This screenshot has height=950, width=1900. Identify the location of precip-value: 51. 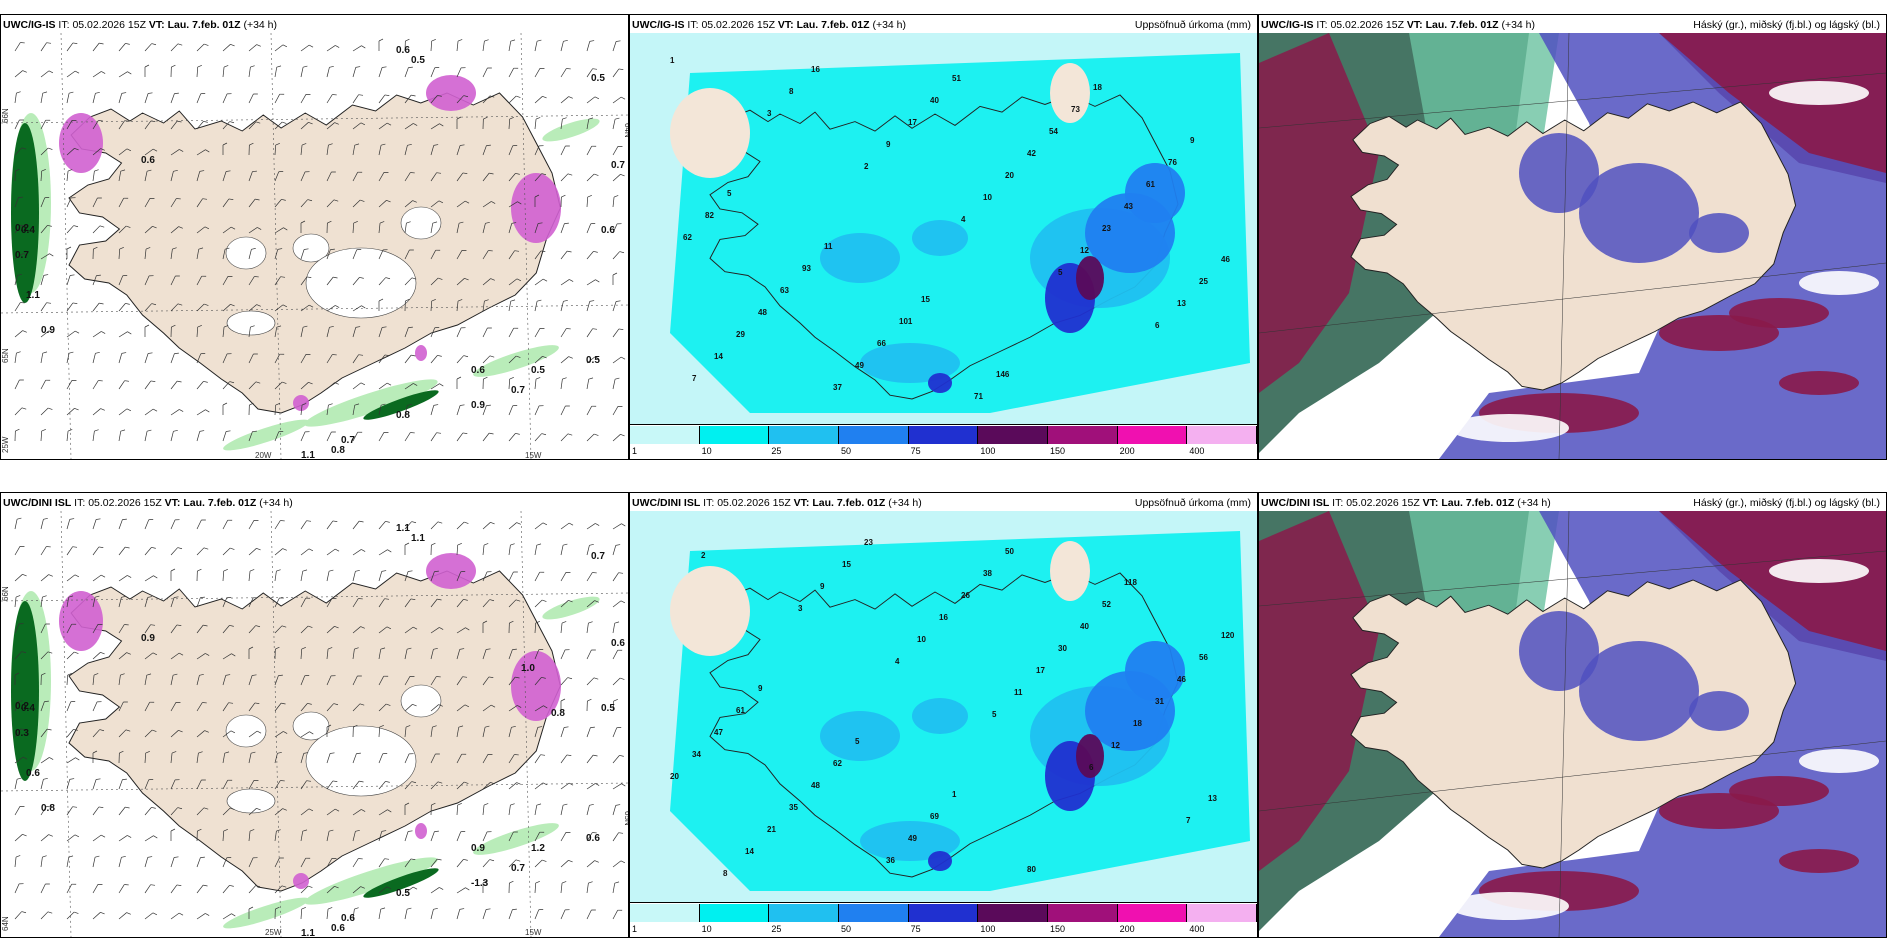
(956, 78).